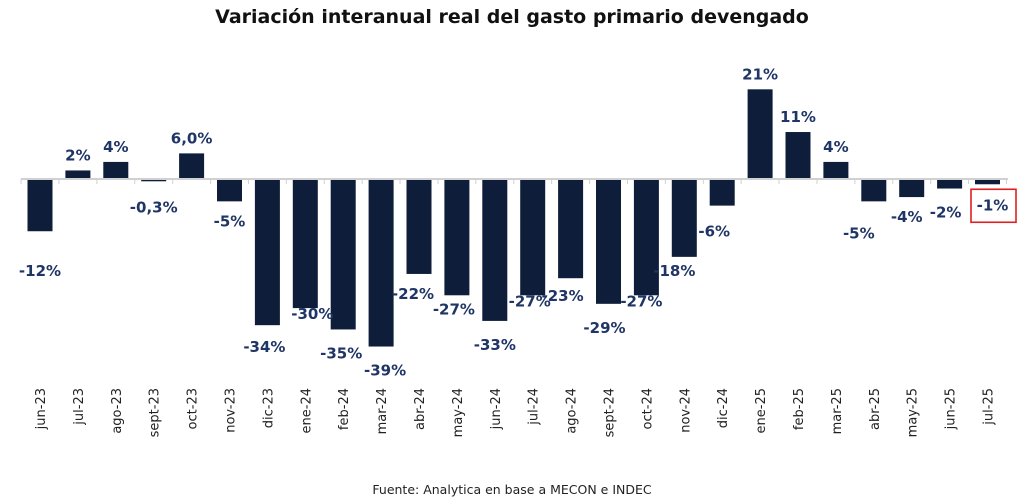  I want to click on data-label-dic-24: -6%, so click(714, 232).